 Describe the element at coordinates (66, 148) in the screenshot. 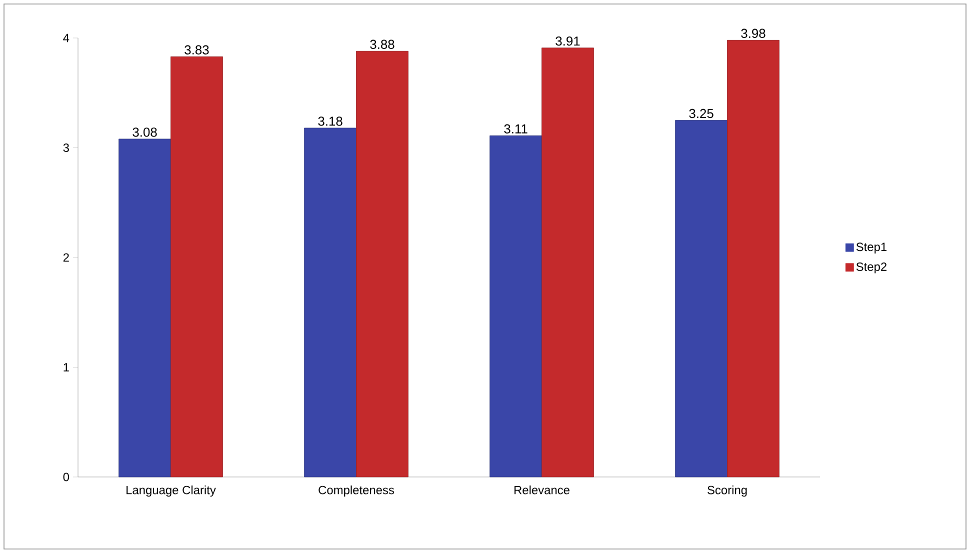

I see `y-tick-label: 3` at that location.